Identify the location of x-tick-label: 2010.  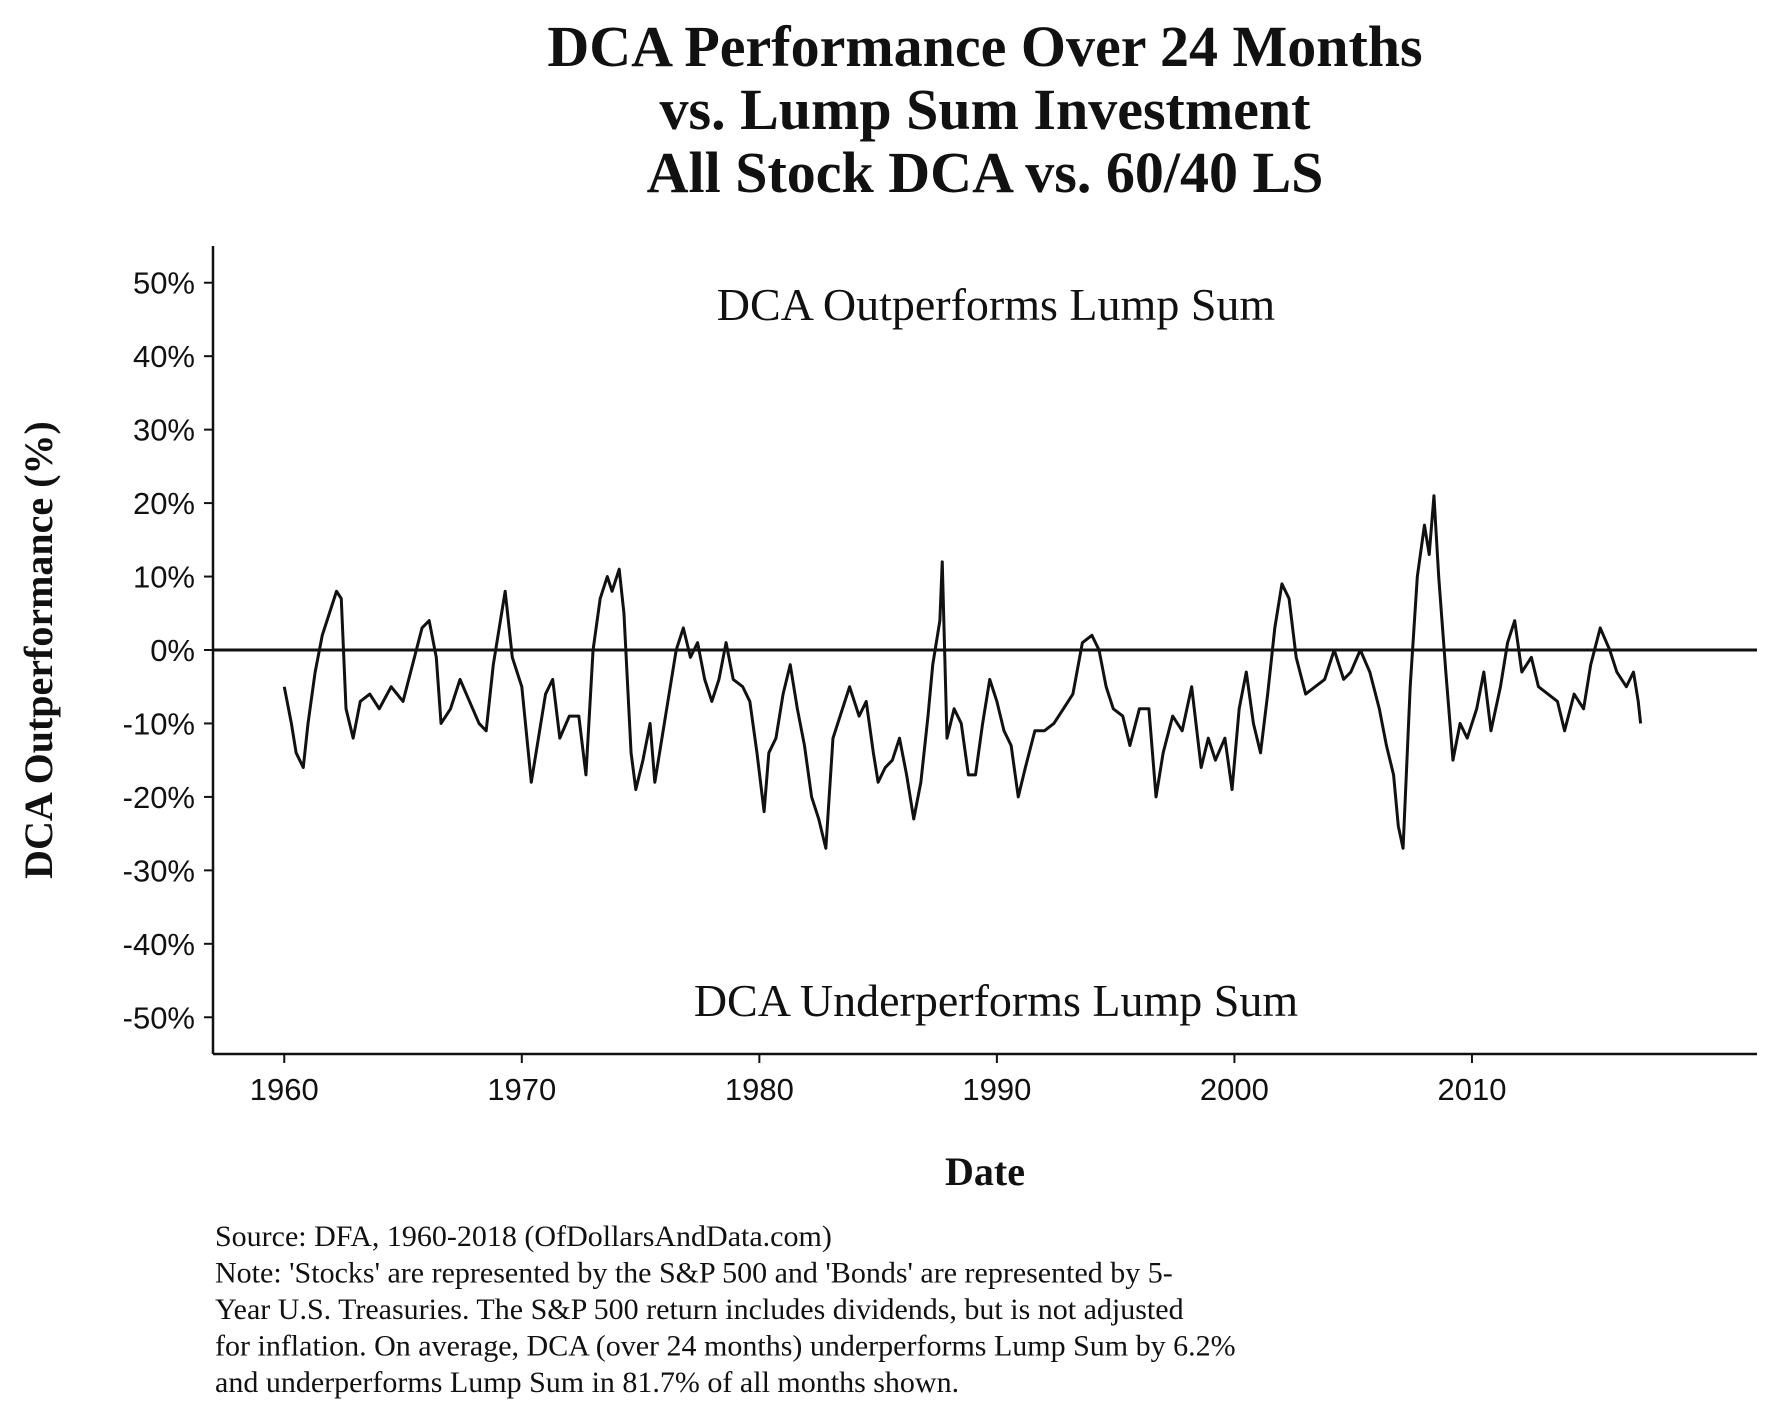
(1471, 1089).